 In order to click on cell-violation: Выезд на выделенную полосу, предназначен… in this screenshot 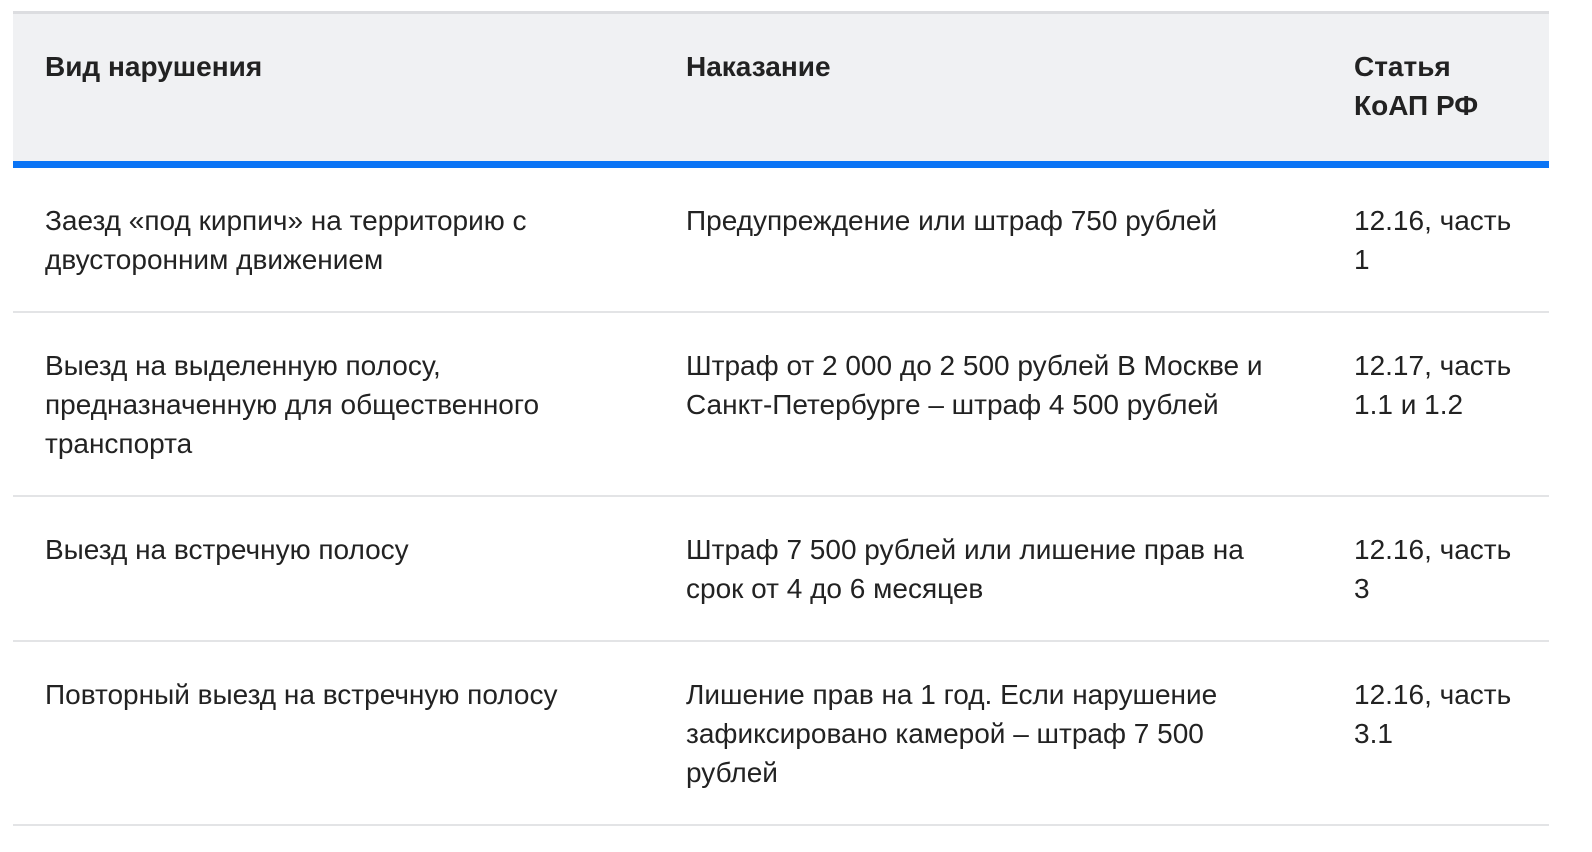, I will do `click(292, 404)`.